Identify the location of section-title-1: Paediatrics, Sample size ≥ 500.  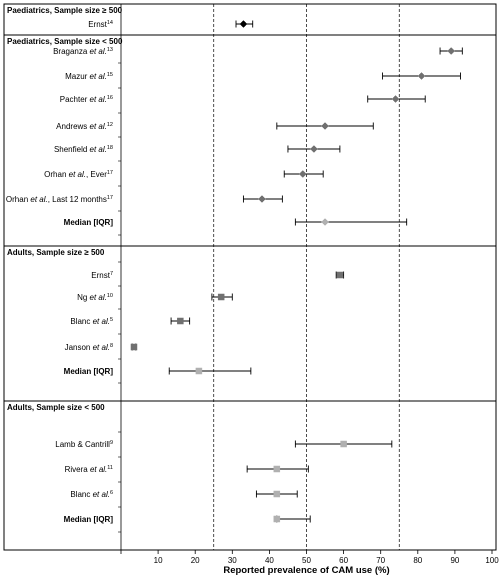
(65, 10).